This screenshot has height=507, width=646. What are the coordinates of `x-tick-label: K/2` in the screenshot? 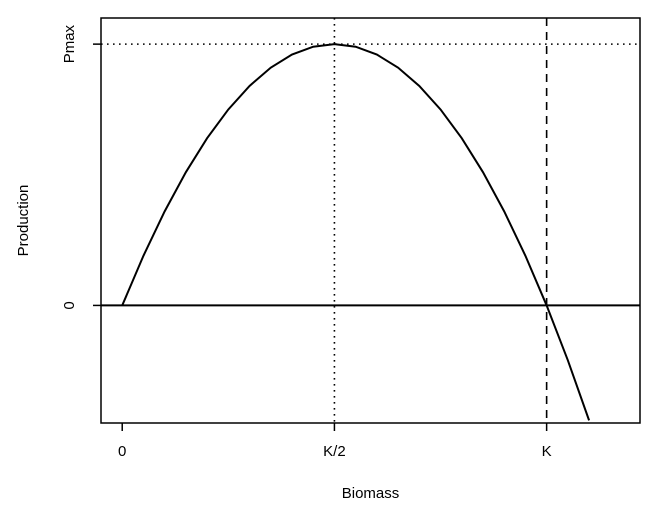 It's located at (334, 451).